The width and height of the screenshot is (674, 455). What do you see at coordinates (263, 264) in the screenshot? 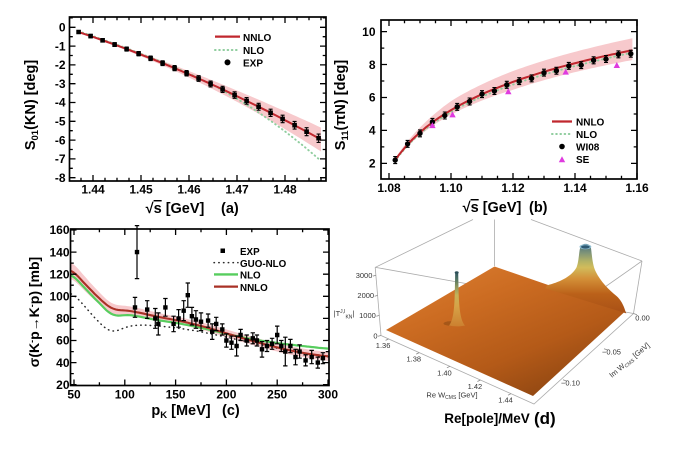
I see `svg-text: GUO-NLO` at bounding box center [263, 264].